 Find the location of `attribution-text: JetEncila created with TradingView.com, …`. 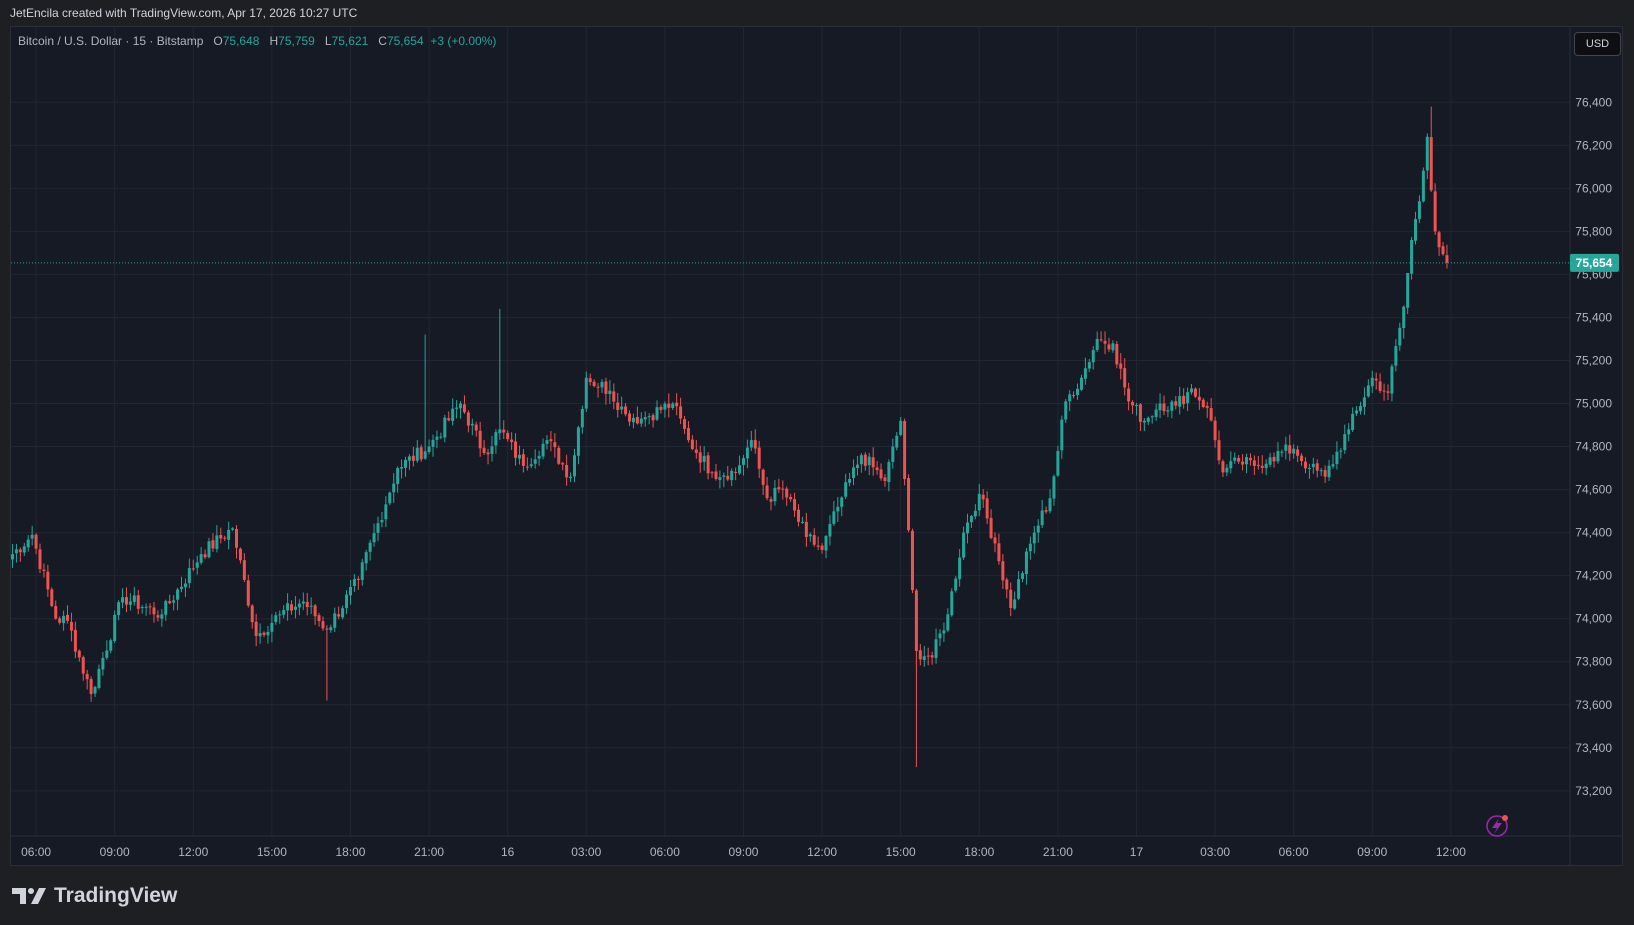

attribution-text: JetEncila created with TradingView.com, … is located at coordinates (184, 13).